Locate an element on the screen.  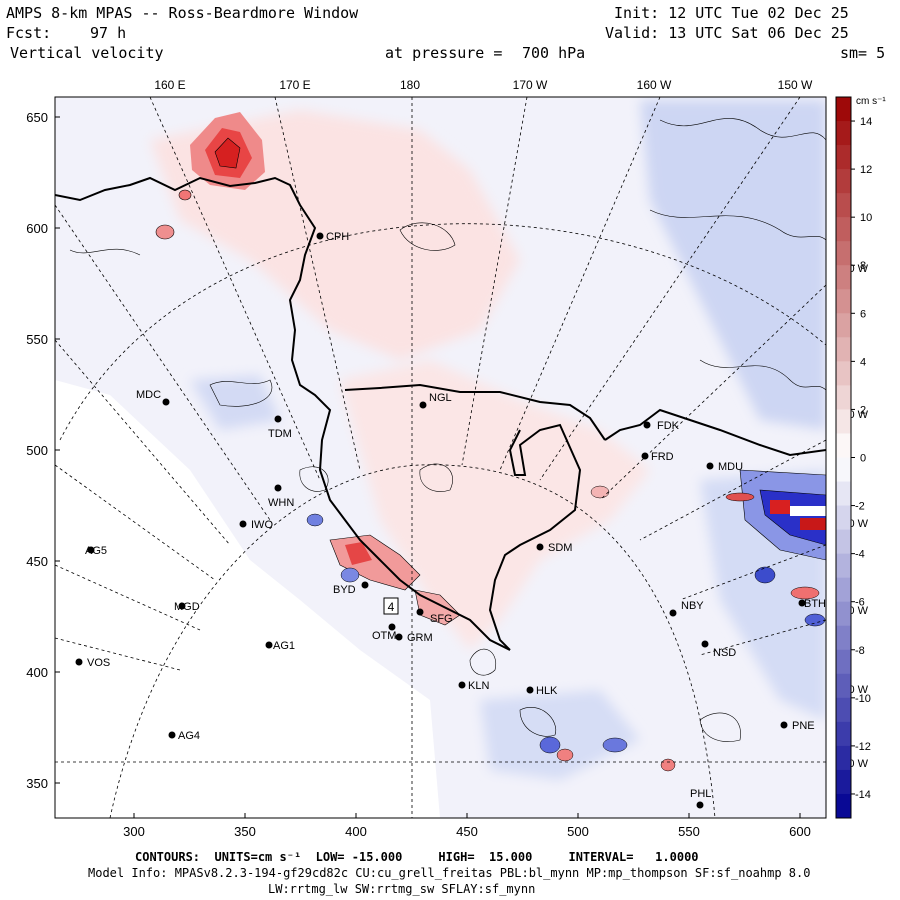
longitude-label: 160 E is located at coordinates (169, 85).